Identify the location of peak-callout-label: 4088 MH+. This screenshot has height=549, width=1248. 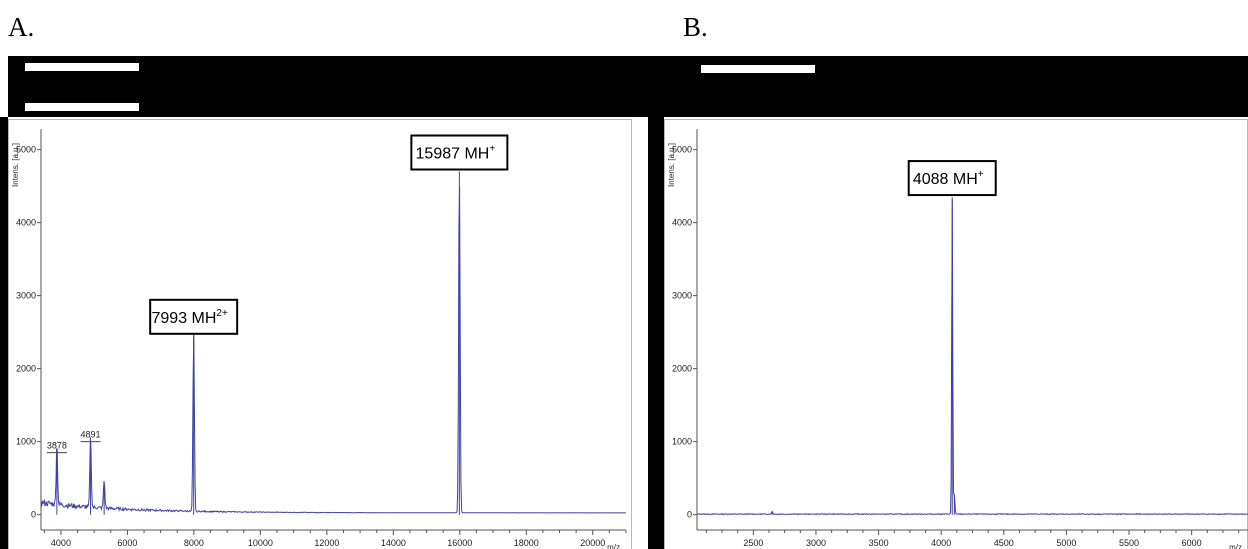
(948, 178).